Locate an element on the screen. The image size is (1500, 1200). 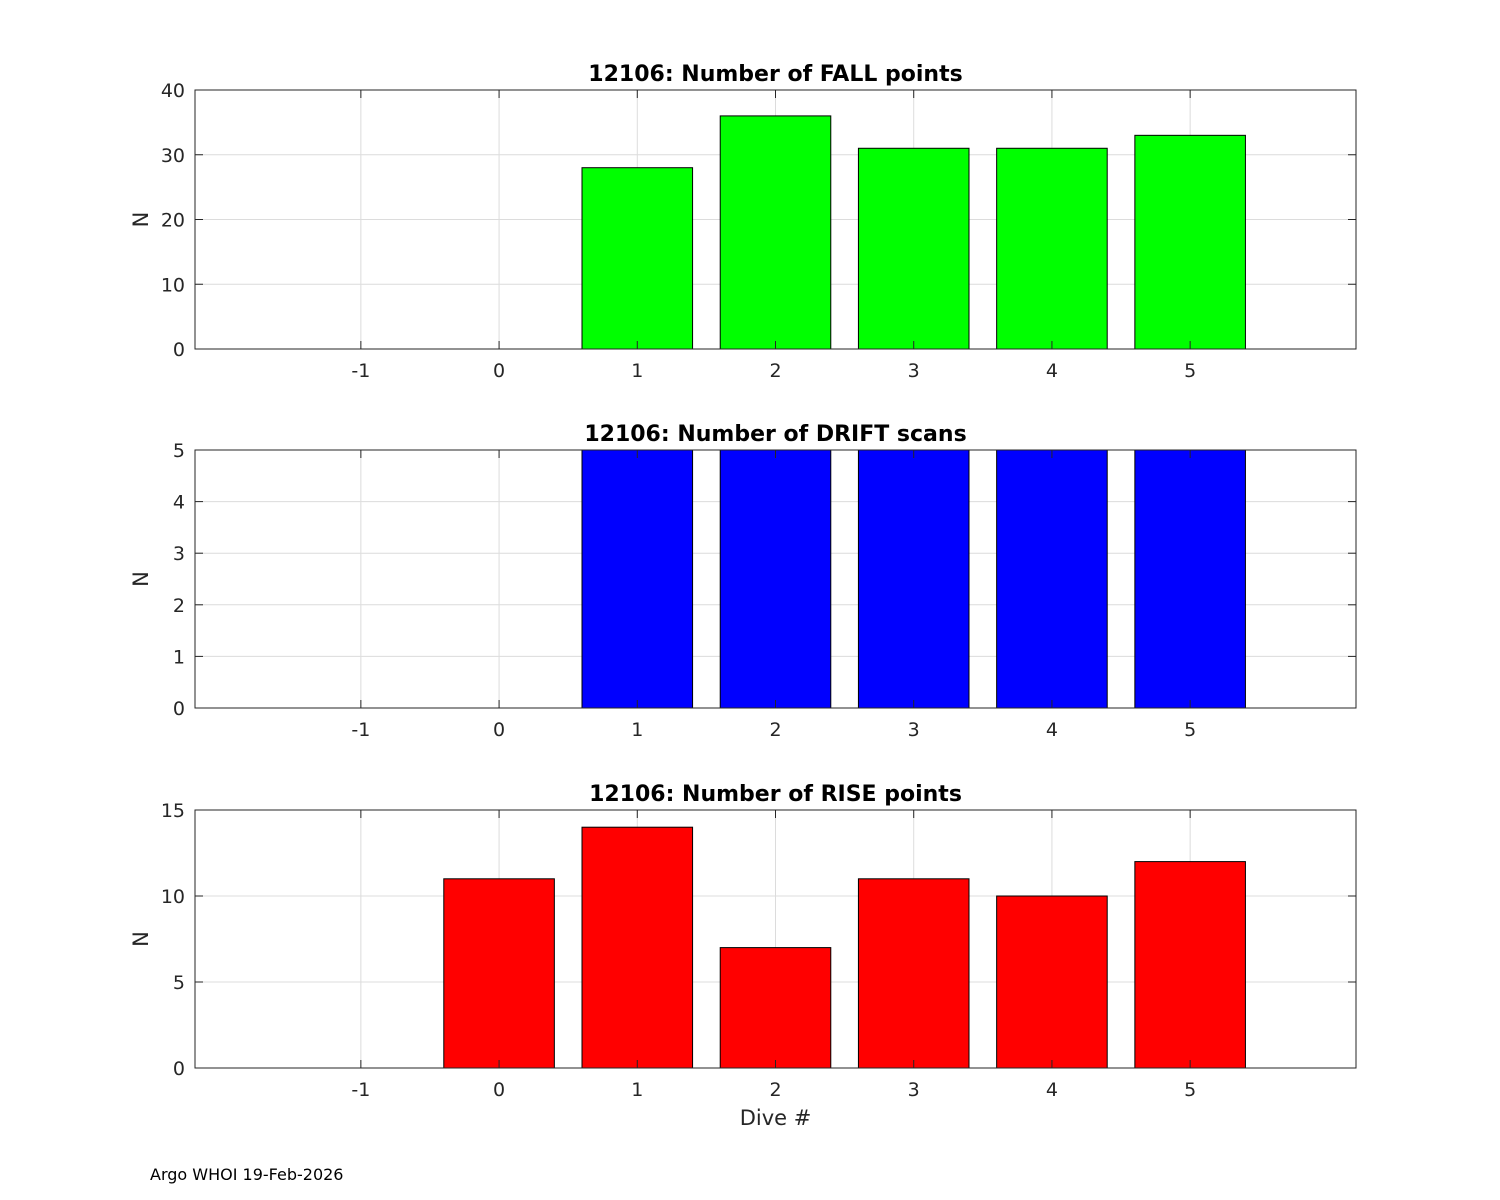
y-tick-label: 2 is located at coordinates (179, 606).